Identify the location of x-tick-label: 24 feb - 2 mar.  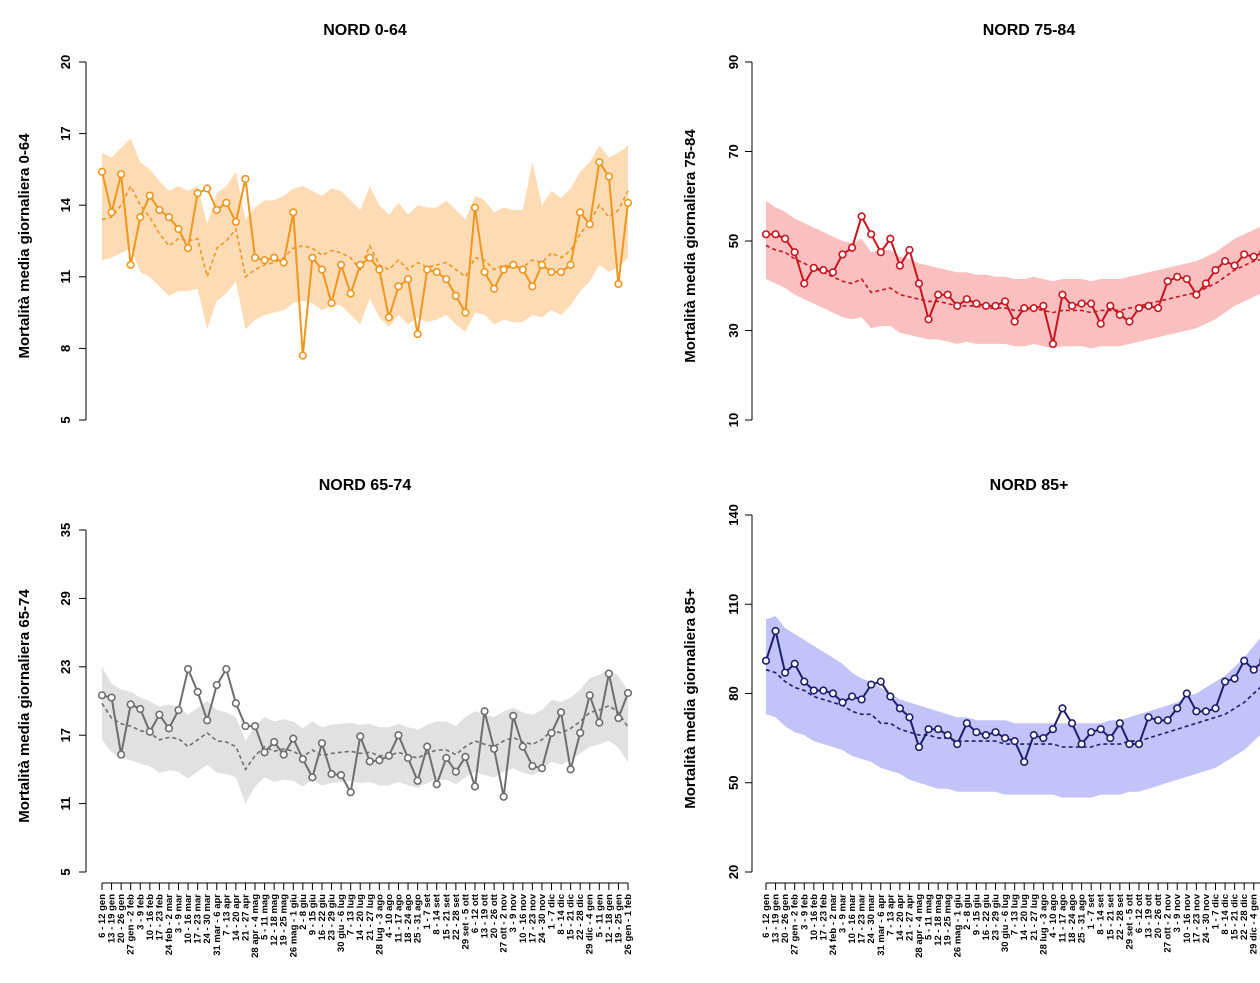
(833, 925).